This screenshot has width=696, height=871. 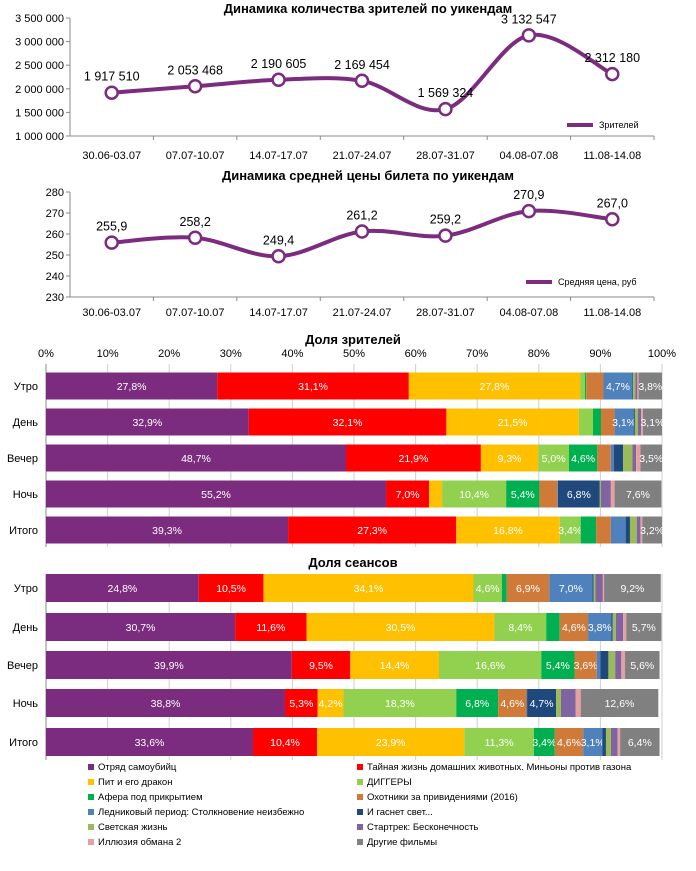 What do you see at coordinates (520, 628) in the screenshot?
I see `segment-label: 8,4%` at bounding box center [520, 628].